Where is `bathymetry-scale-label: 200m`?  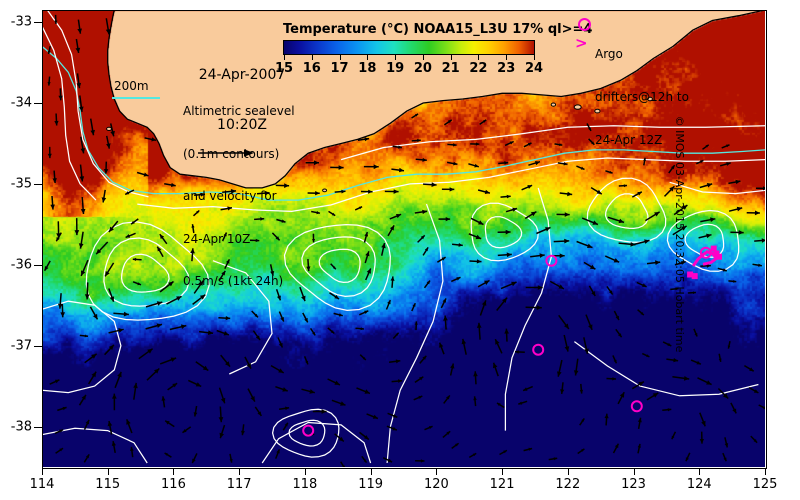 bathymetry-scale-label: 200m is located at coordinates (131, 86).